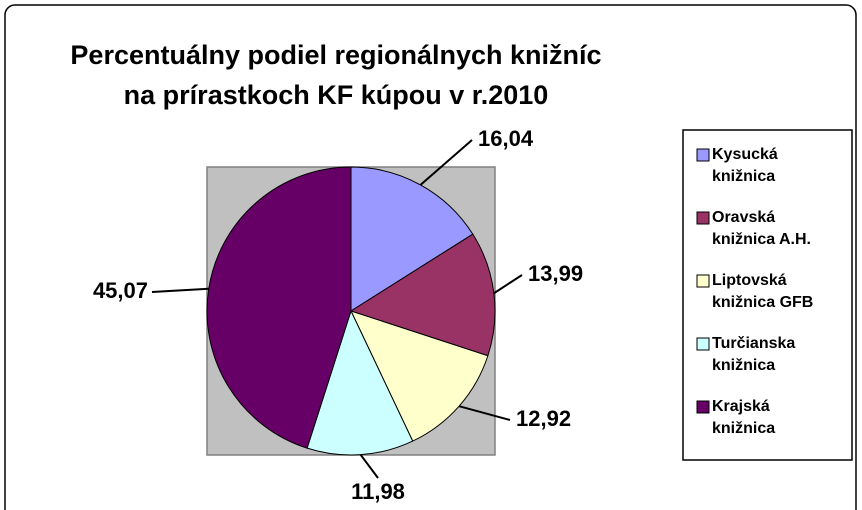 Image resolution: width=862 pixels, height=510 pixels. Describe the element at coordinates (762, 291) in the screenshot. I see `legend-label: Liptovská knižnica GFB` at that location.